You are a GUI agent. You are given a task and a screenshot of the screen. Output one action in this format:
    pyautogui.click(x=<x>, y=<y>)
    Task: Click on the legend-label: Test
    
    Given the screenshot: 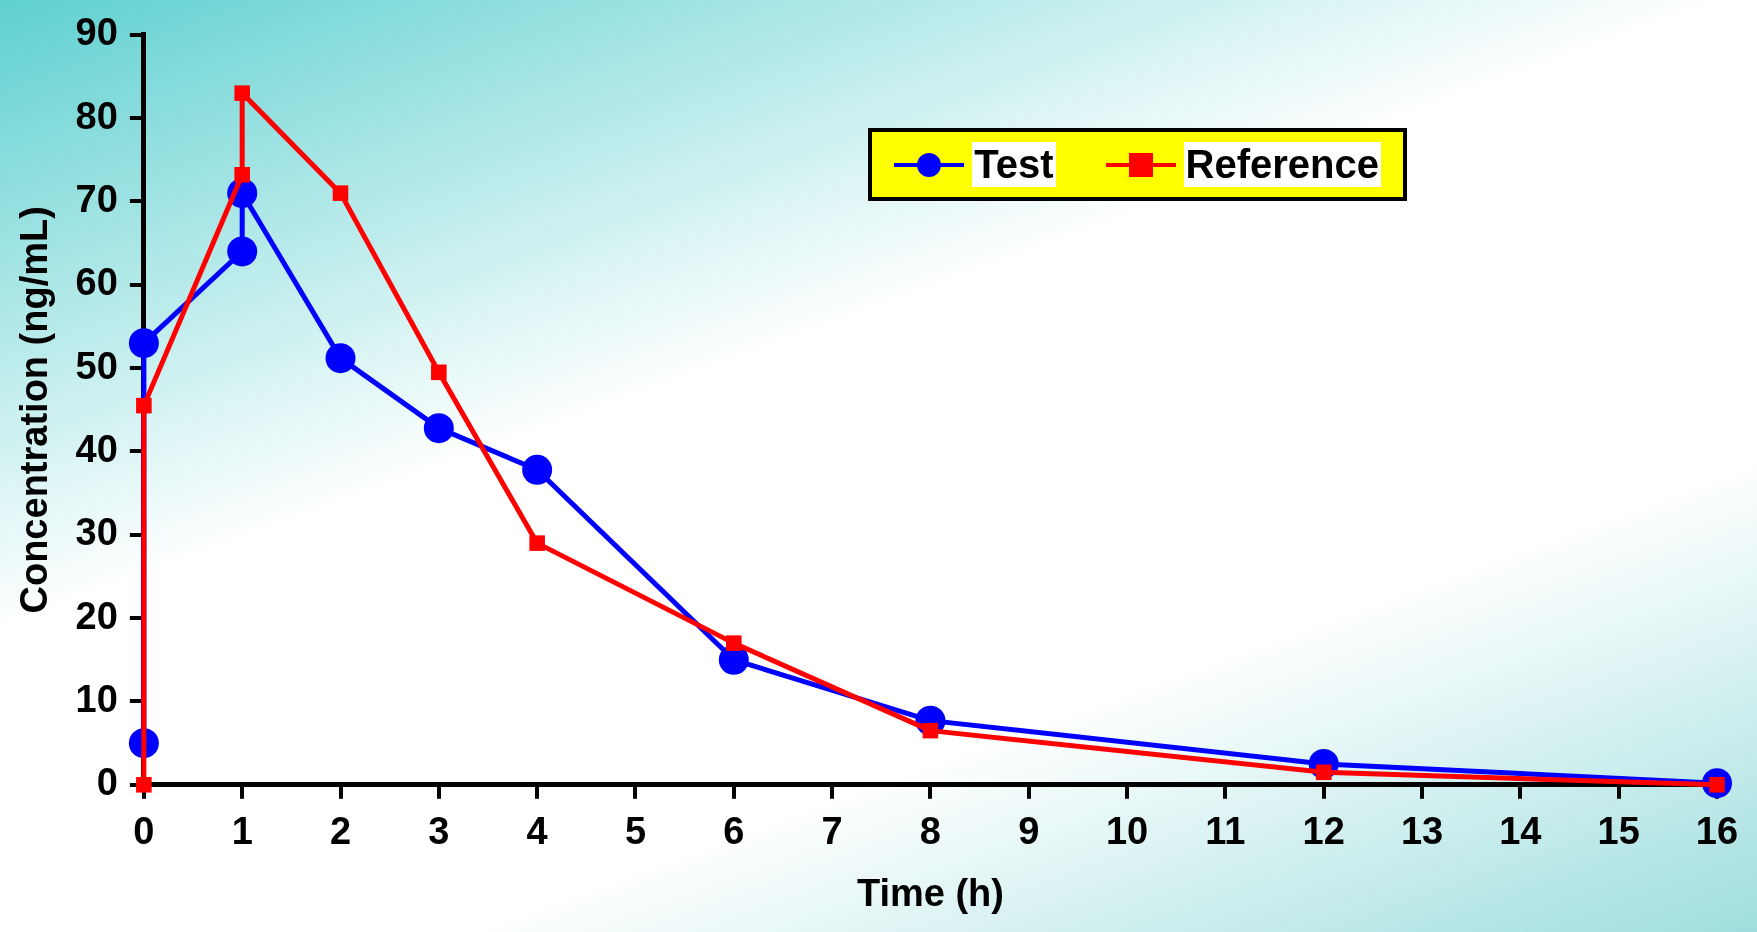 What is the action you would take?
    pyautogui.click(x=1014, y=164)
    